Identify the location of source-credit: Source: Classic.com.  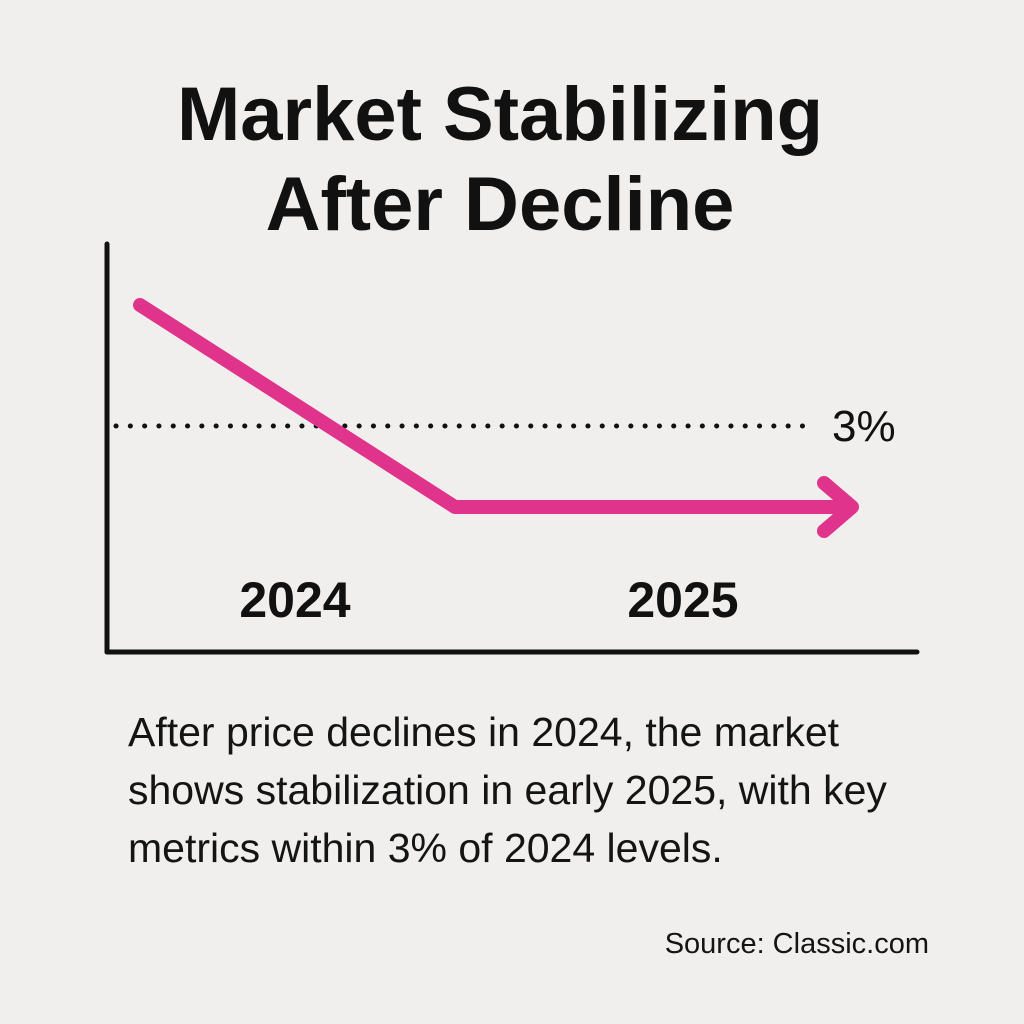
(796, 944).